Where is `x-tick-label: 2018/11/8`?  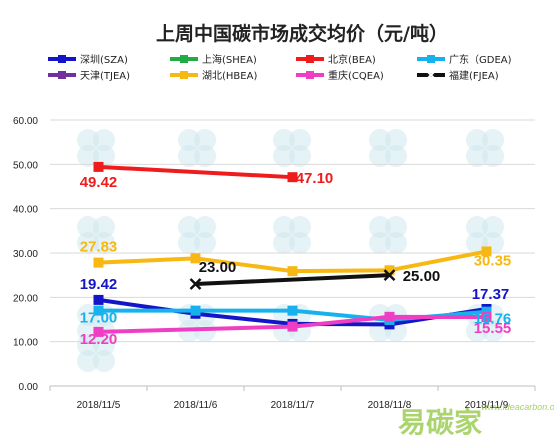 x-tick-label: 2018/11/8 is located at coordinates (390, 405).